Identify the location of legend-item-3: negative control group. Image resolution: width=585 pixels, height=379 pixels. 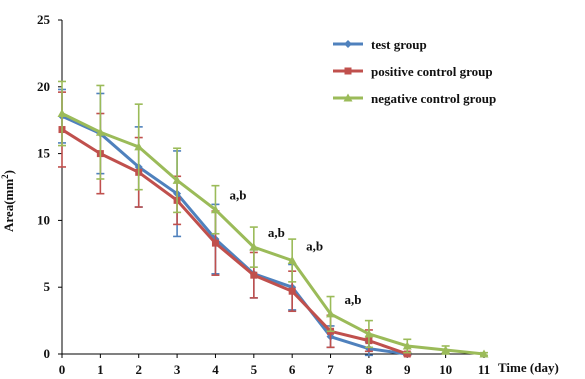
(414, 98).